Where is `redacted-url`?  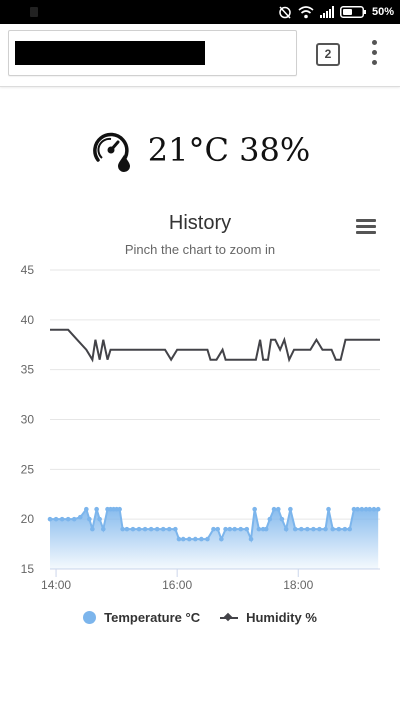
redacted-url is located at coordinates (110, 53).